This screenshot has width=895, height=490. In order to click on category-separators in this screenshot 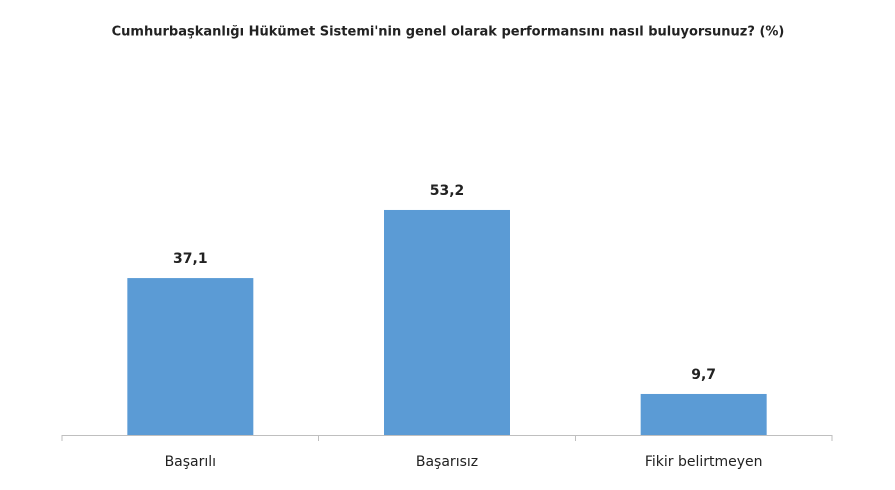, I will do `click(447, 438)`.